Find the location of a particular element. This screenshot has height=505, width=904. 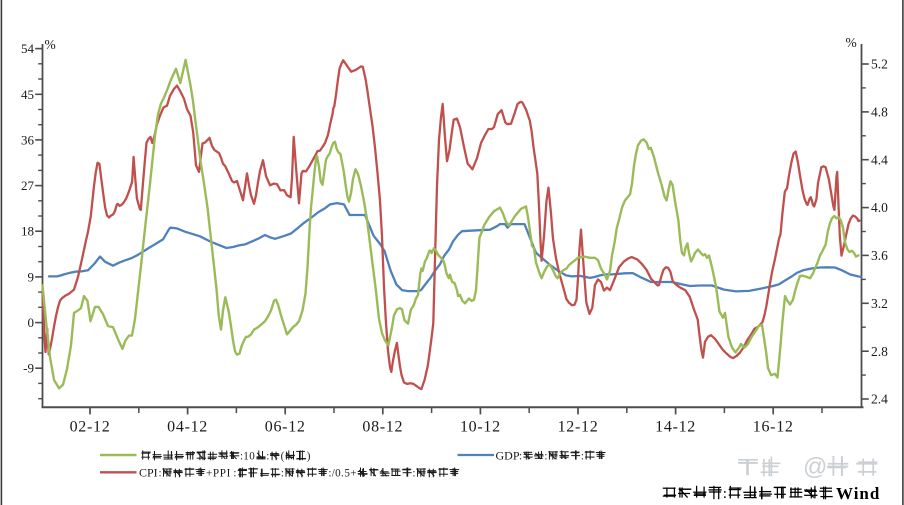

svg-text: 45 is located at coordinates (27, 94).